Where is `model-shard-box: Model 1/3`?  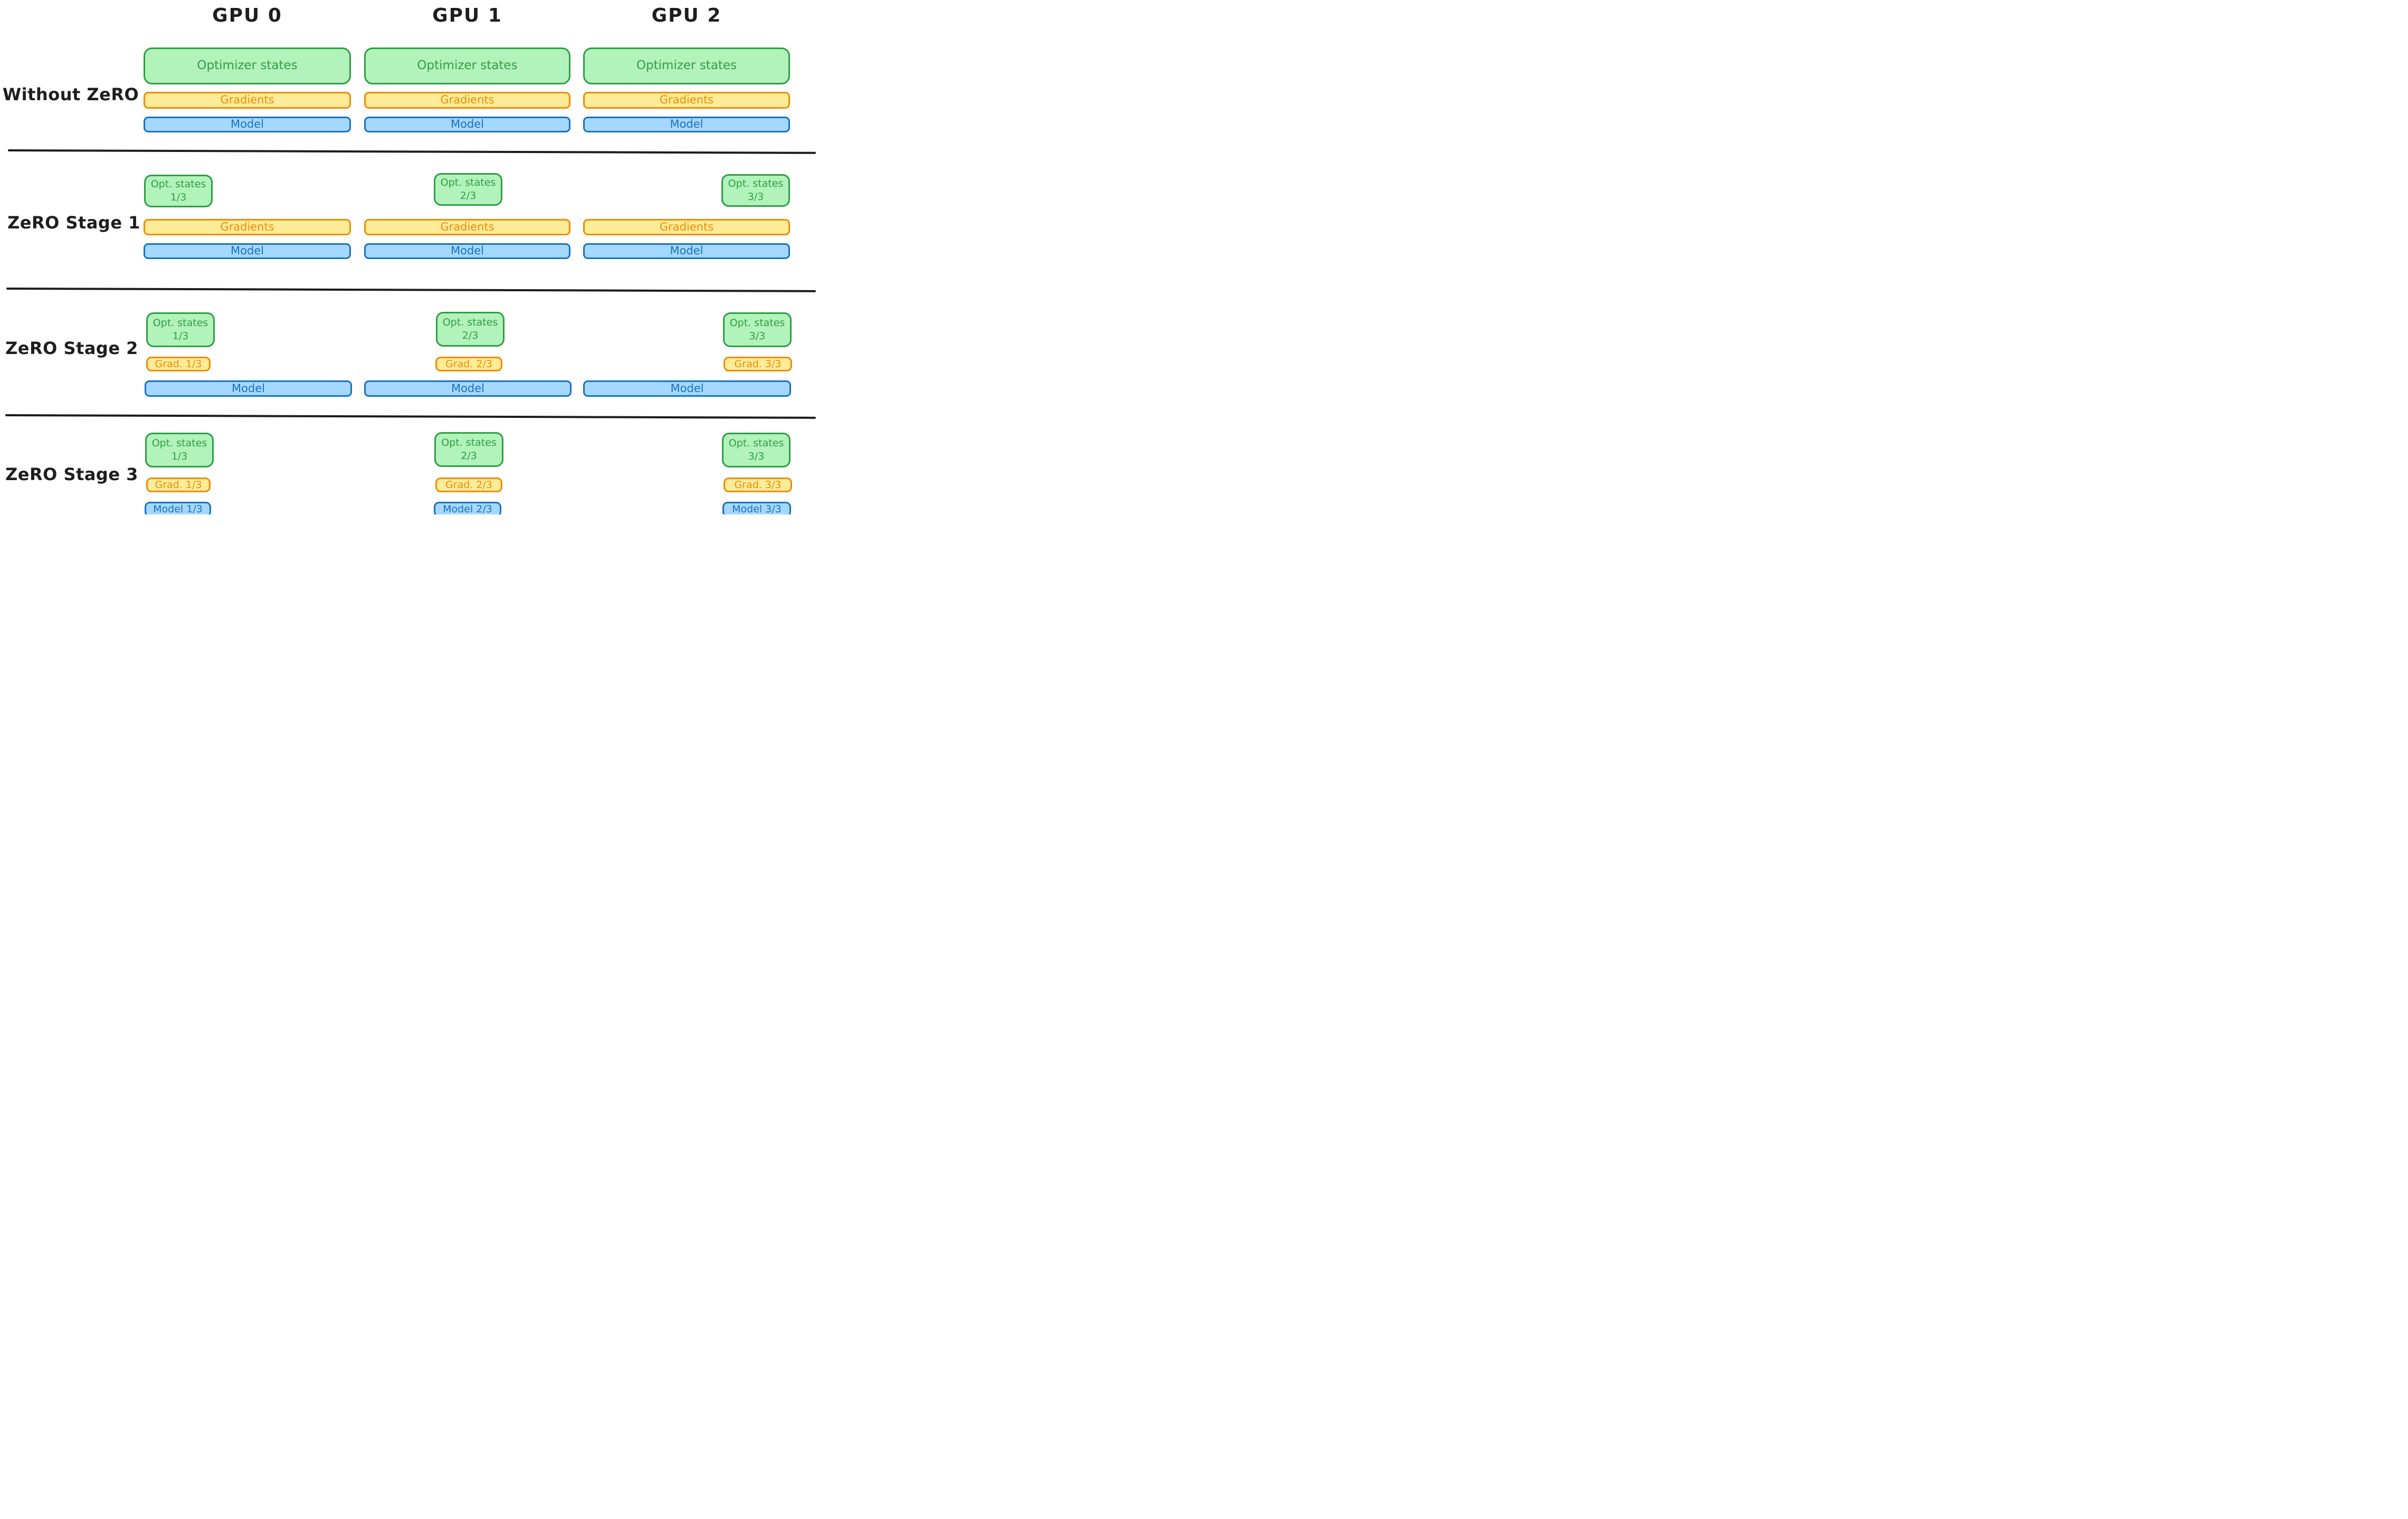 model-shard-box: Model 1/3 is located at coordinates (178, 508).